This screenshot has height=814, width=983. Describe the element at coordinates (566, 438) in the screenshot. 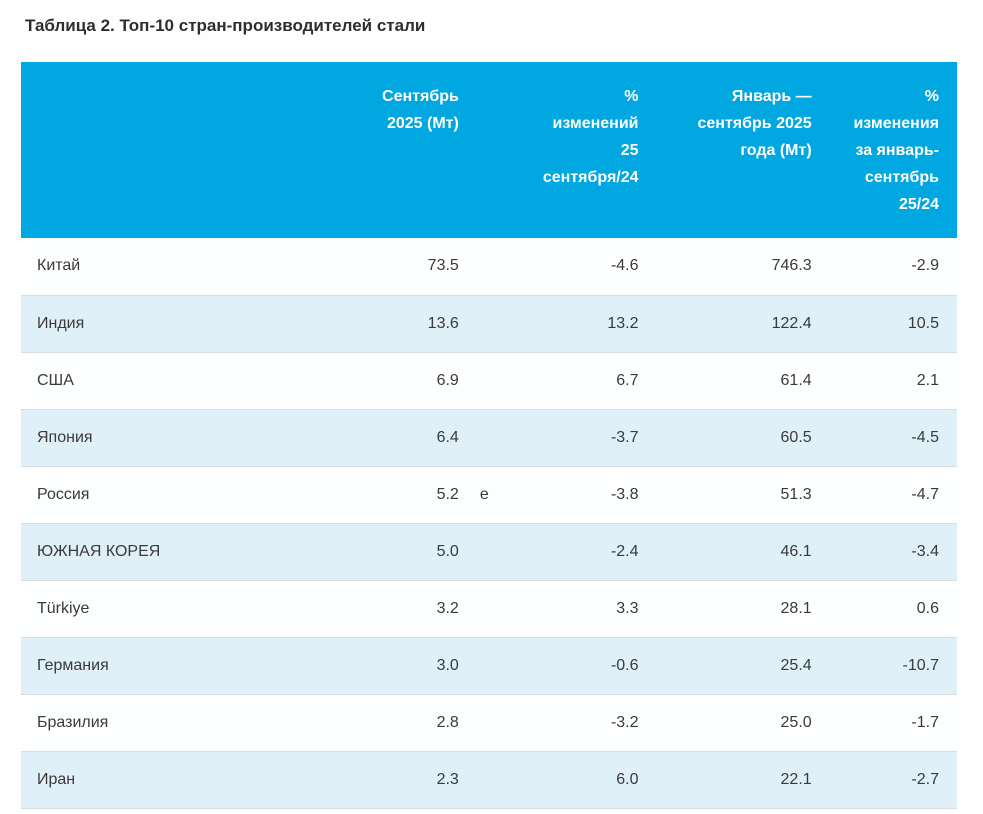

I see `cell-pct-change-sep: -3.7` at that location.